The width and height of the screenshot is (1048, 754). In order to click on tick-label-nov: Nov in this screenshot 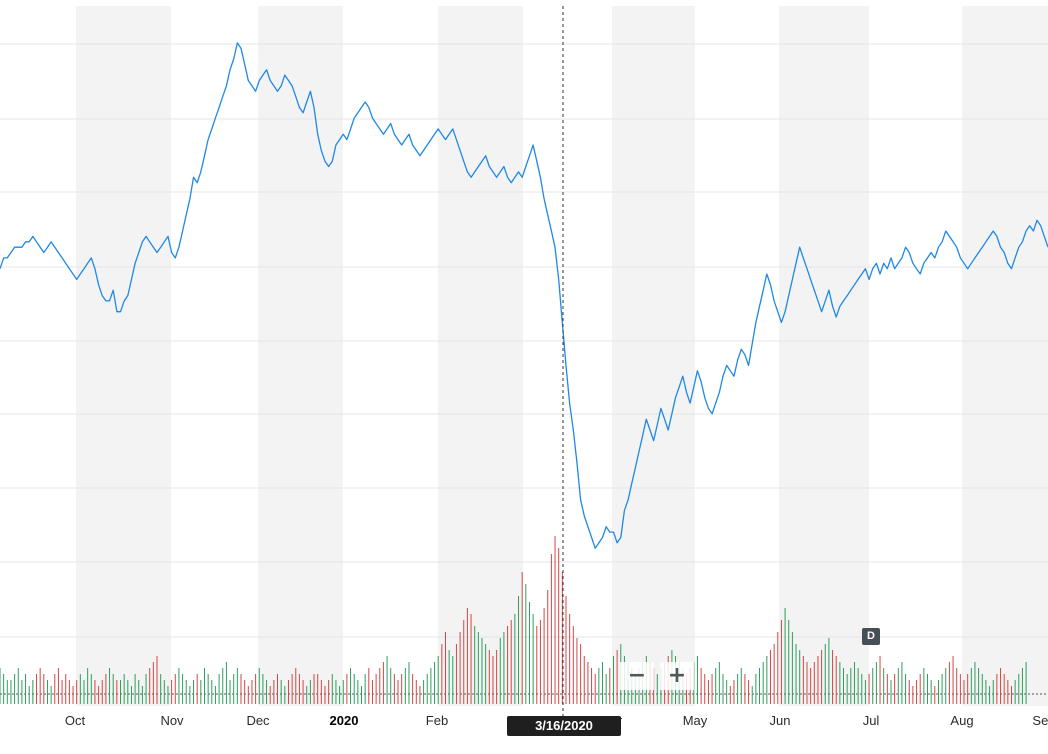, I will do `click(172, 720)`.